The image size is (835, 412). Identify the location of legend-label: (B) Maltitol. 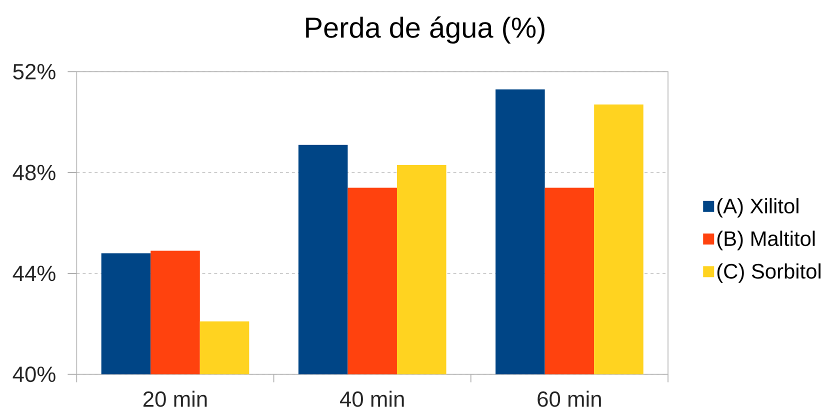
(766, 240).